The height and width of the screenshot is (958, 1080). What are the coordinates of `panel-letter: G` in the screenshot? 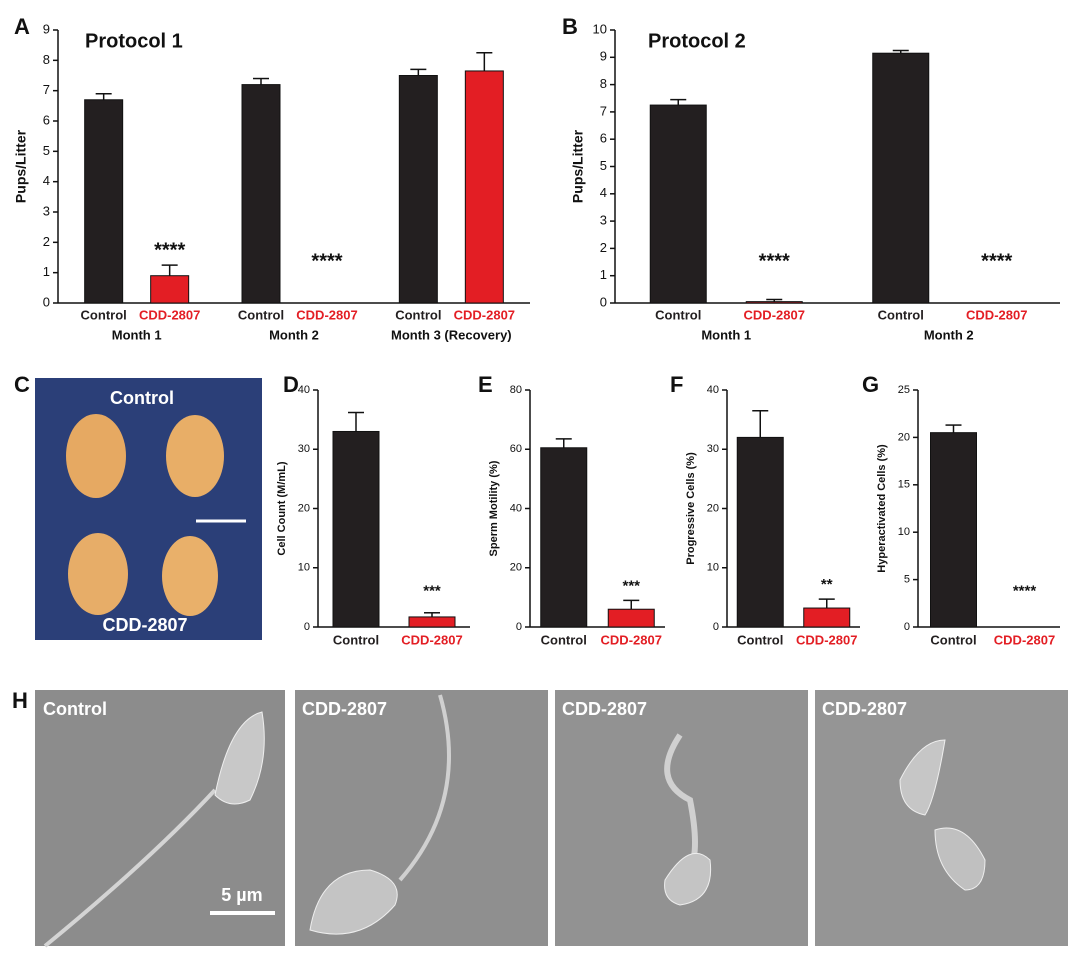 It's located at (870, 384).